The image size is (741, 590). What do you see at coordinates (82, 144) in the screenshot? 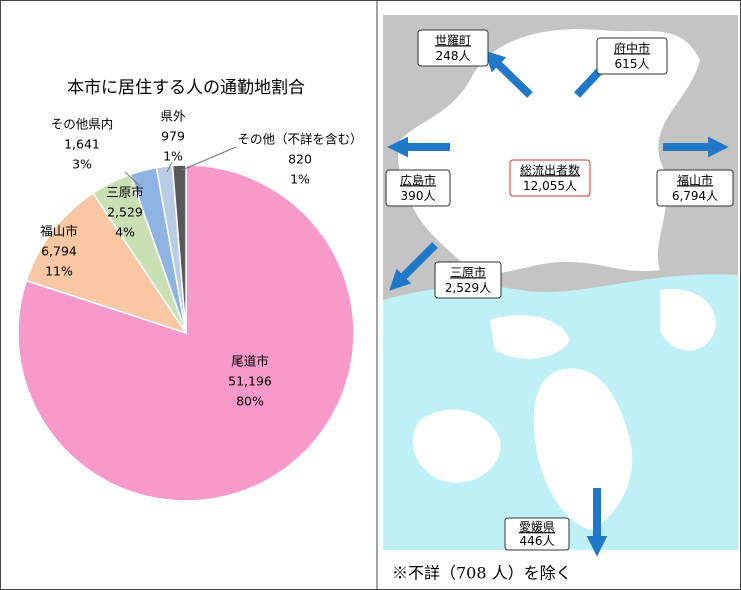
I see `value-label: 1,641` at bounding box center [82, 144].